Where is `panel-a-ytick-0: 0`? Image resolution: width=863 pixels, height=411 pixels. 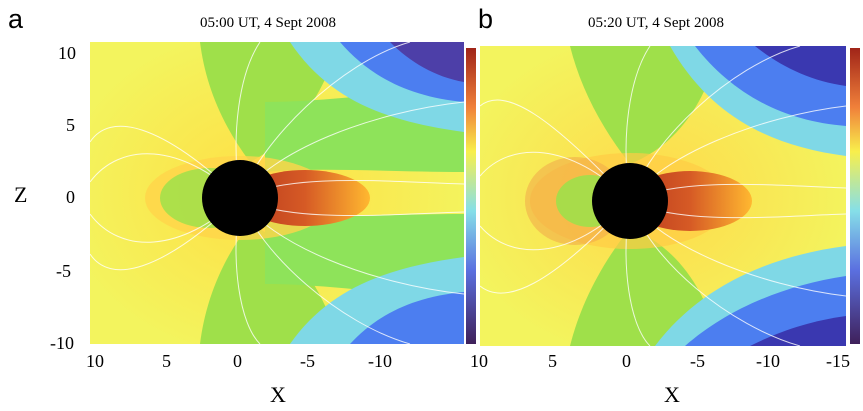
panel-a-ytick-0: 0 is located at coordinates (70, 197).